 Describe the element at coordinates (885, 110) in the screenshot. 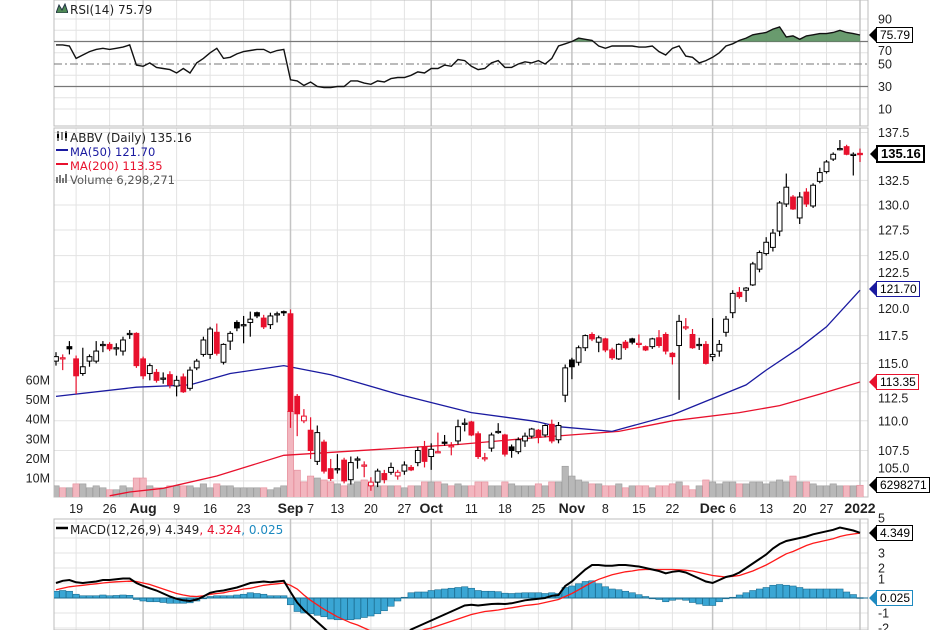

I see `rsi-axis-label: 10` at that location.